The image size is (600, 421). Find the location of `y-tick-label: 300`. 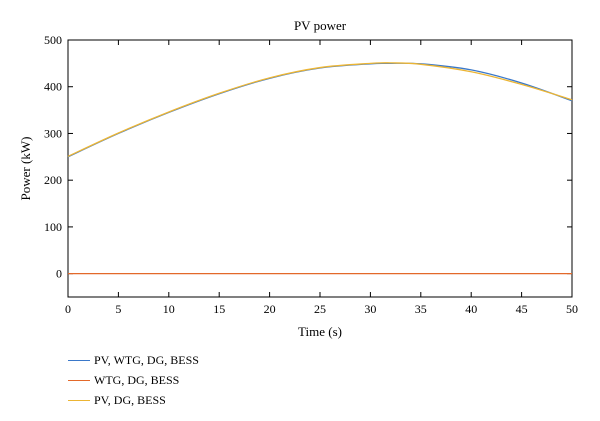

y-tick-label: 300 is located at coordinates (53, 133).